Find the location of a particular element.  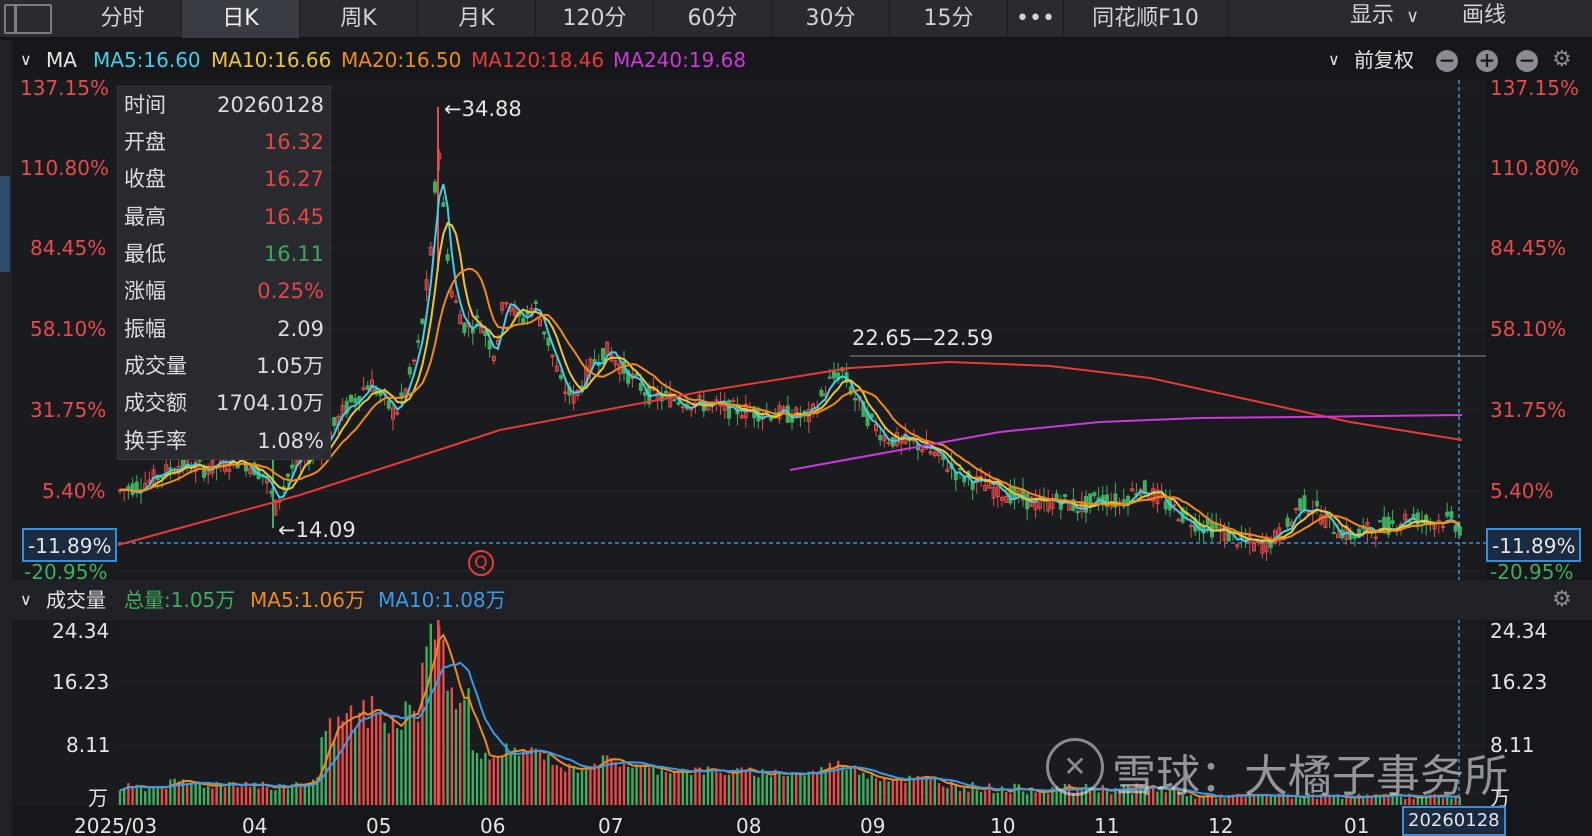

tab-daily-k: 日K is located at coordinates (241, 19).